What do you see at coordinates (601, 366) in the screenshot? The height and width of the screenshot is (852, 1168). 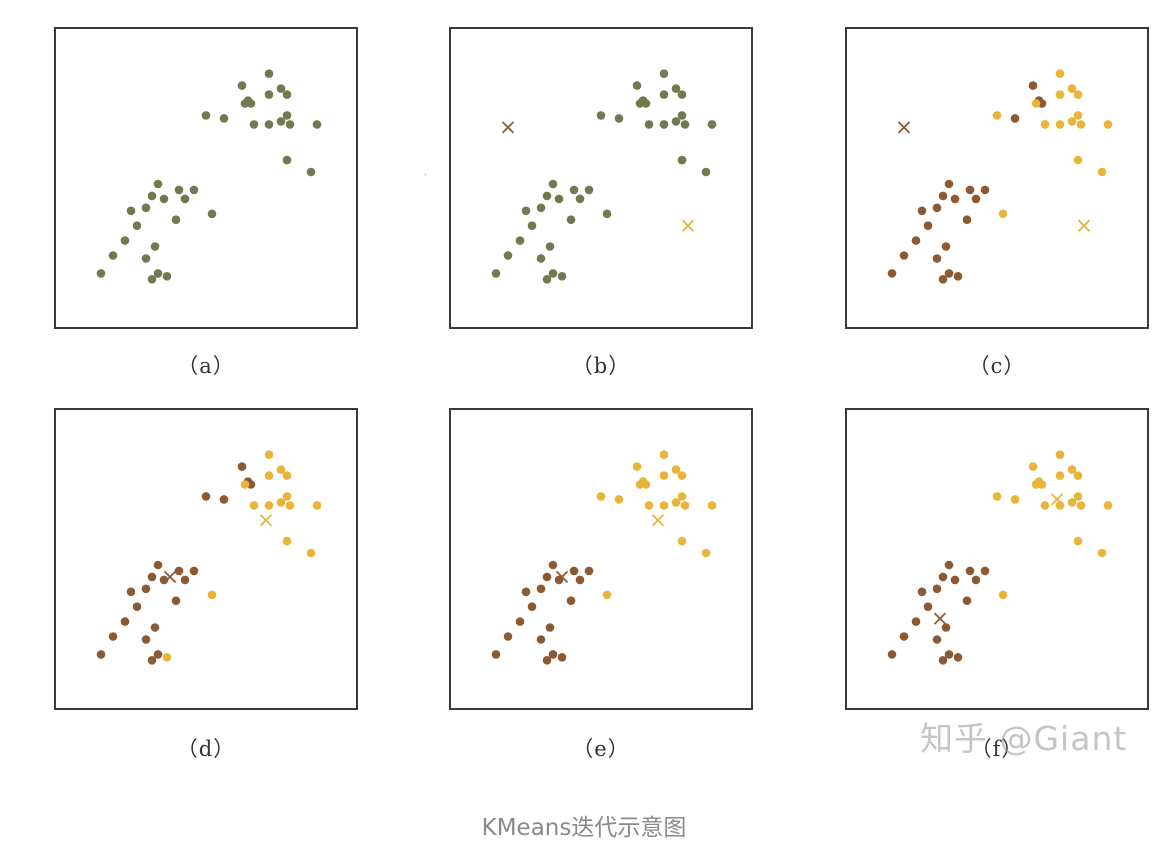 I see `panel-label-b: （b）` at bounding box center [601, 366].